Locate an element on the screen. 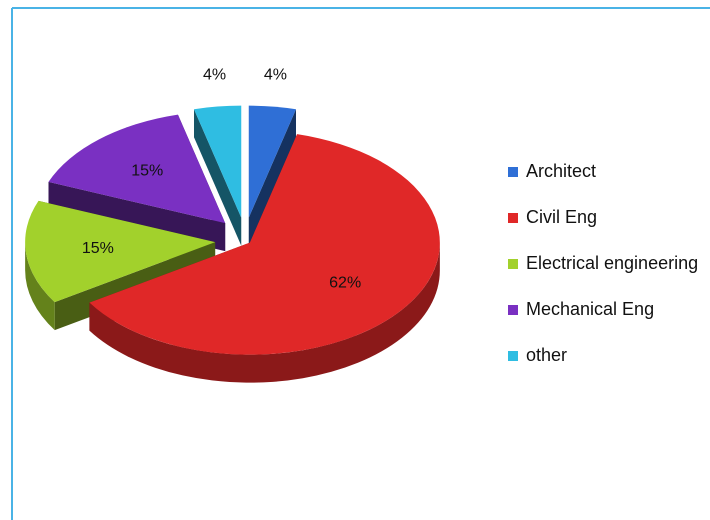 Image resolution: width=710 pixels, height=520 pixels. legend-label: other is located at coordinates (546, 355).